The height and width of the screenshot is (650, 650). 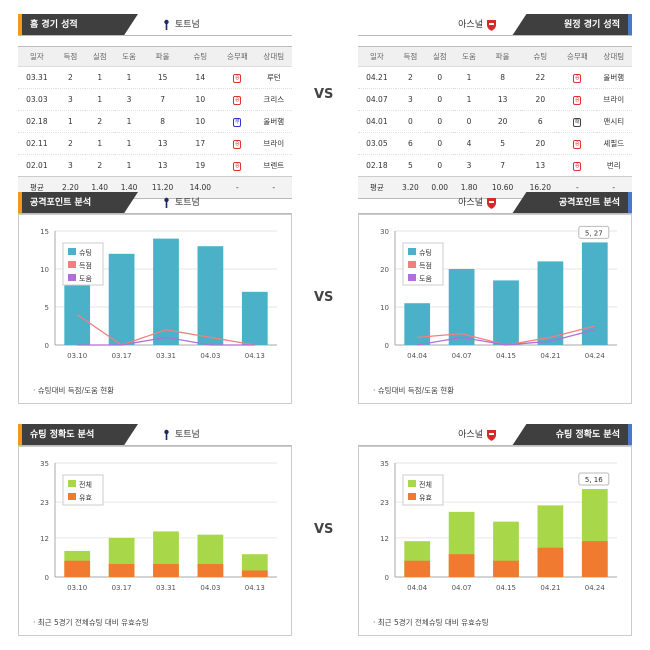 I want to click on home-accuracy-team: 토트넘, so click(x=179, y=435).